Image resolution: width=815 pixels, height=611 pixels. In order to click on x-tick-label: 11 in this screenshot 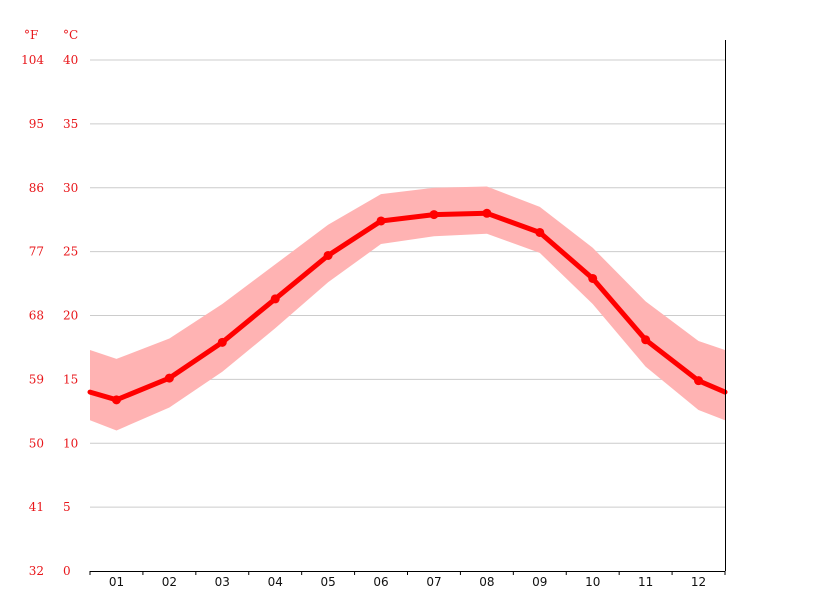, I will do `click(645, 582)`.